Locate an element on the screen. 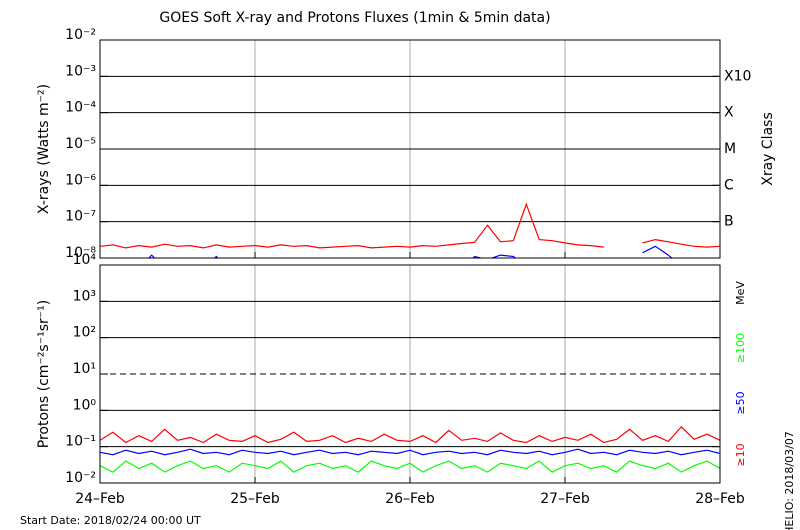 This screenshot has width=800, height=530. class-label: M is located at coordinates (730, 149).